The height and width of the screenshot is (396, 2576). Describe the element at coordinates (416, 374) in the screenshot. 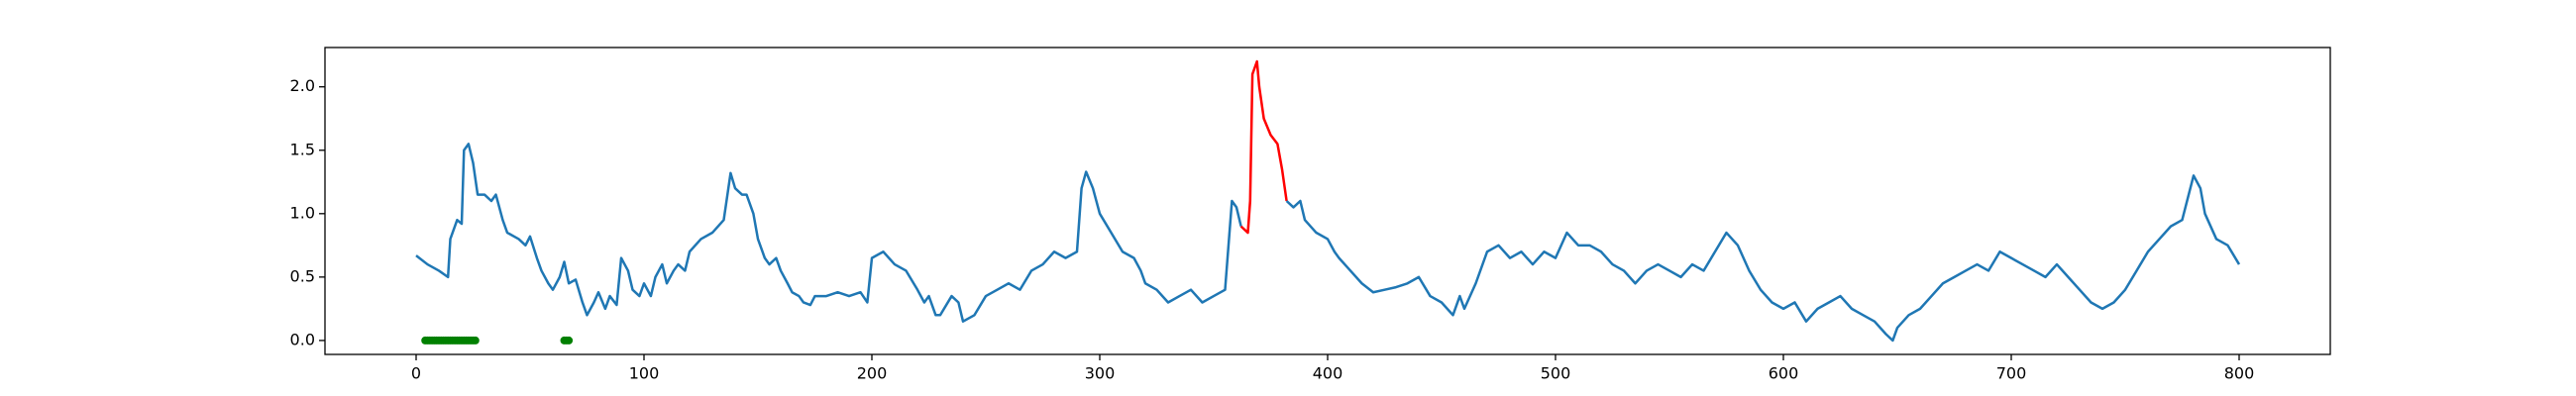

I see `x-tick-label: 0` at that location.